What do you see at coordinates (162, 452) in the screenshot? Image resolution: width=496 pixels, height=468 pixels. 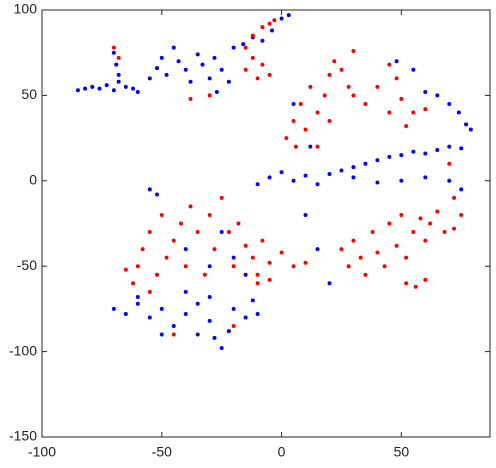 I see `x-tick-label: -50` at bounding box center [162, 452].